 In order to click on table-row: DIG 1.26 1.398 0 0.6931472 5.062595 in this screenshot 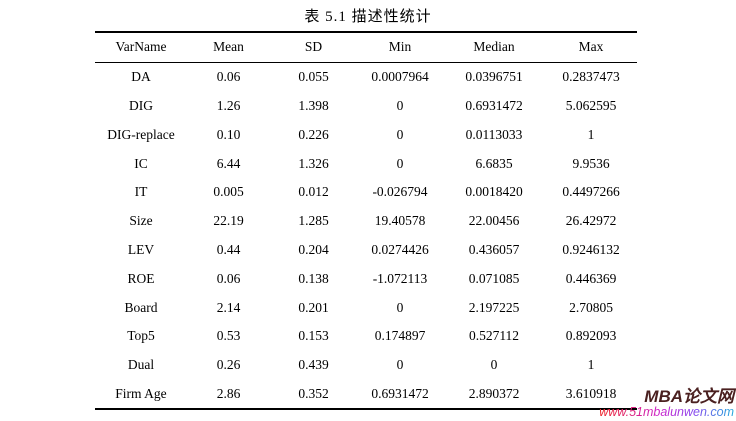, I will do `click(366, 106)`.